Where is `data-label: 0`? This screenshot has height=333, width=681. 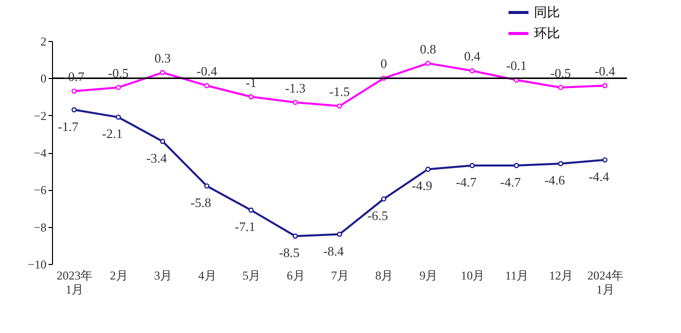 data-label: 0 is located at coordinates (383, 64).